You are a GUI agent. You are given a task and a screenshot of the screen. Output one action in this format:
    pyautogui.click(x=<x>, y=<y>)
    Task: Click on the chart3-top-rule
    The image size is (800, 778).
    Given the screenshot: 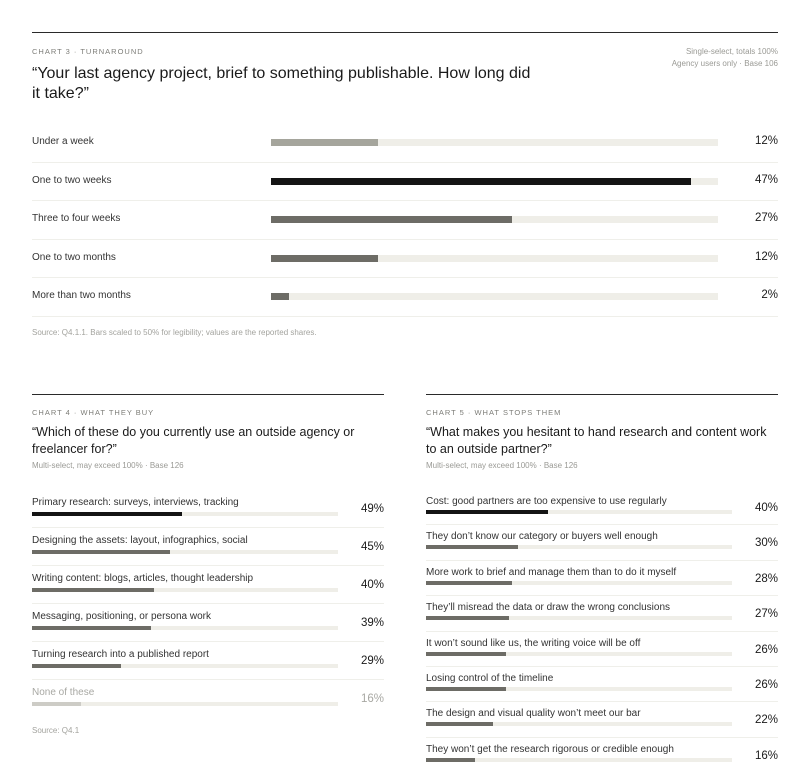 What is the action you would take?
    pyautogui.click(x=405, y=32)
    